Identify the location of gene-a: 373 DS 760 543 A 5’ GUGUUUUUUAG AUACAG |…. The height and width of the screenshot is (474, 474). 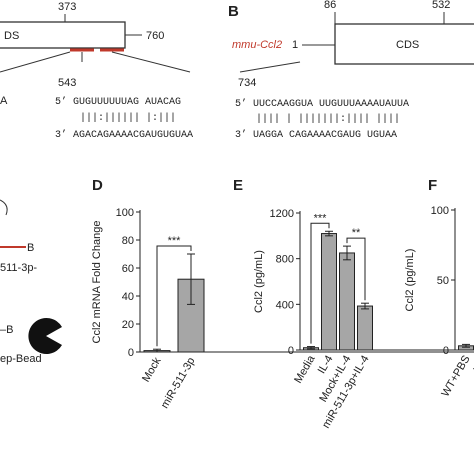
(96, 71).